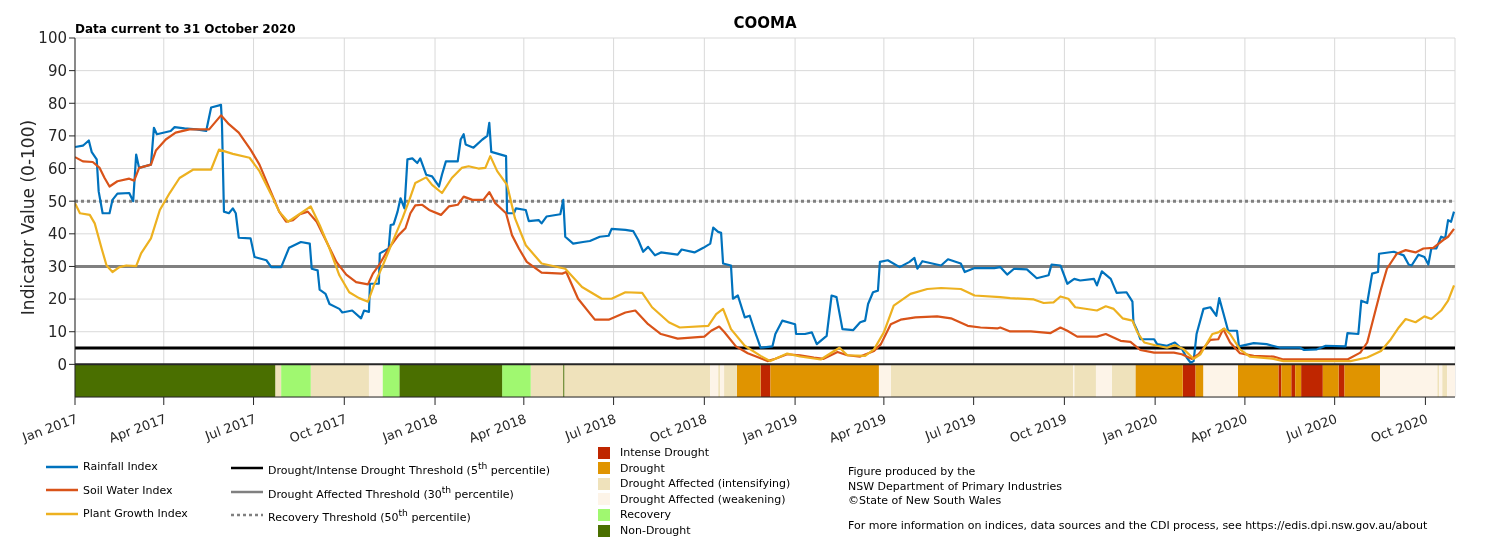 The width and height of the screenshot is (1500, 541). I want to click on y-axis-title: Indicator Value (0-100), so click(27, 217).